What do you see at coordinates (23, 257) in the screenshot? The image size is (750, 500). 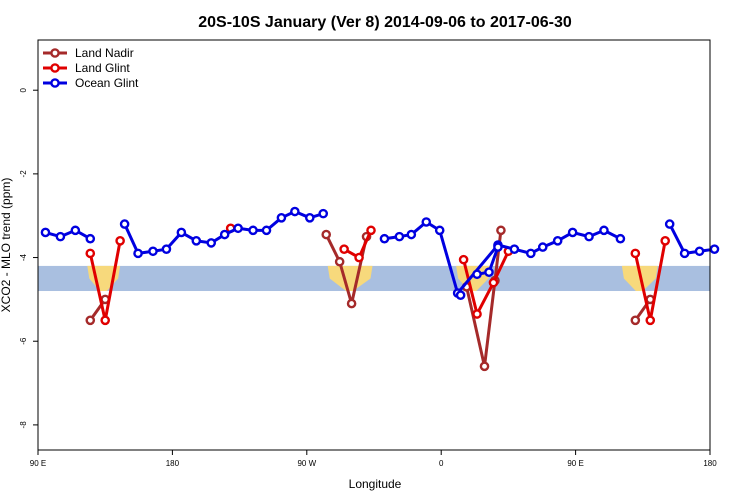 I see `y-tick-label: -4` at bounding box center [23, 257].